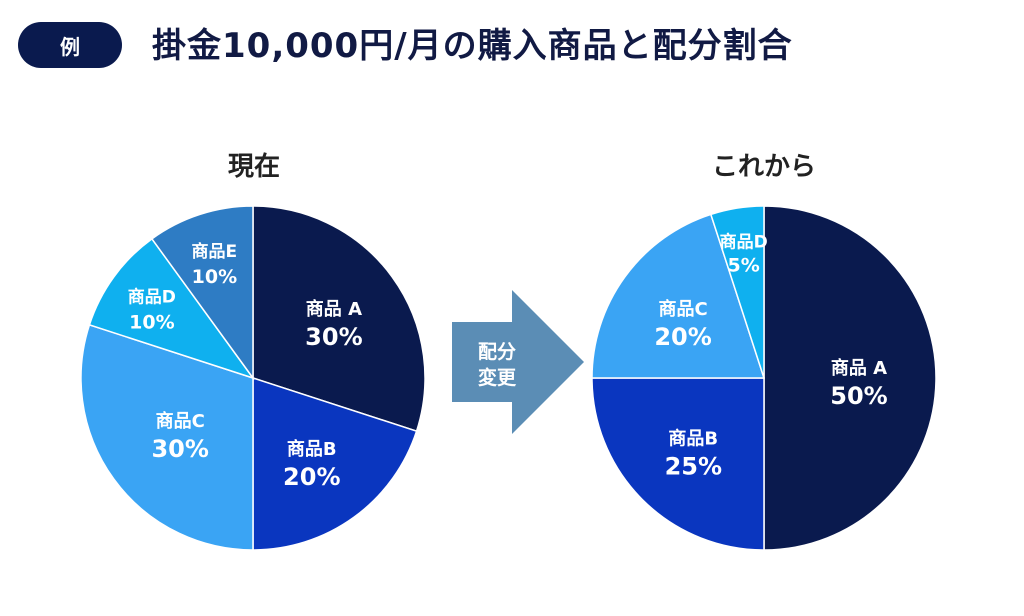 The width and height of the screenshot is (1024, 616). What do you see at coordinates (693, 467) in the screenshot?
I see `slice-percent-label-1-1: 25%` at bounding box center [693, 467].